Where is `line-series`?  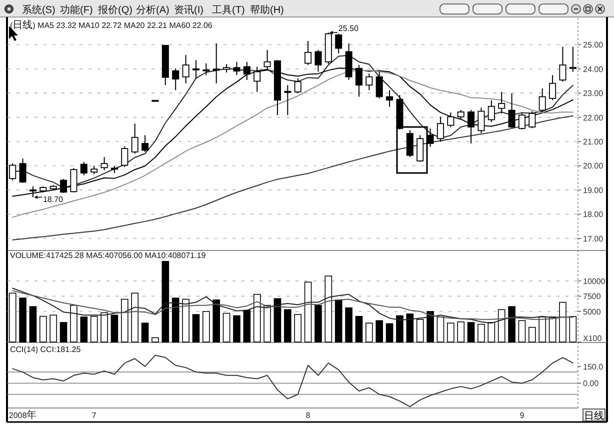
line-series is located at coordinates (293, 381).